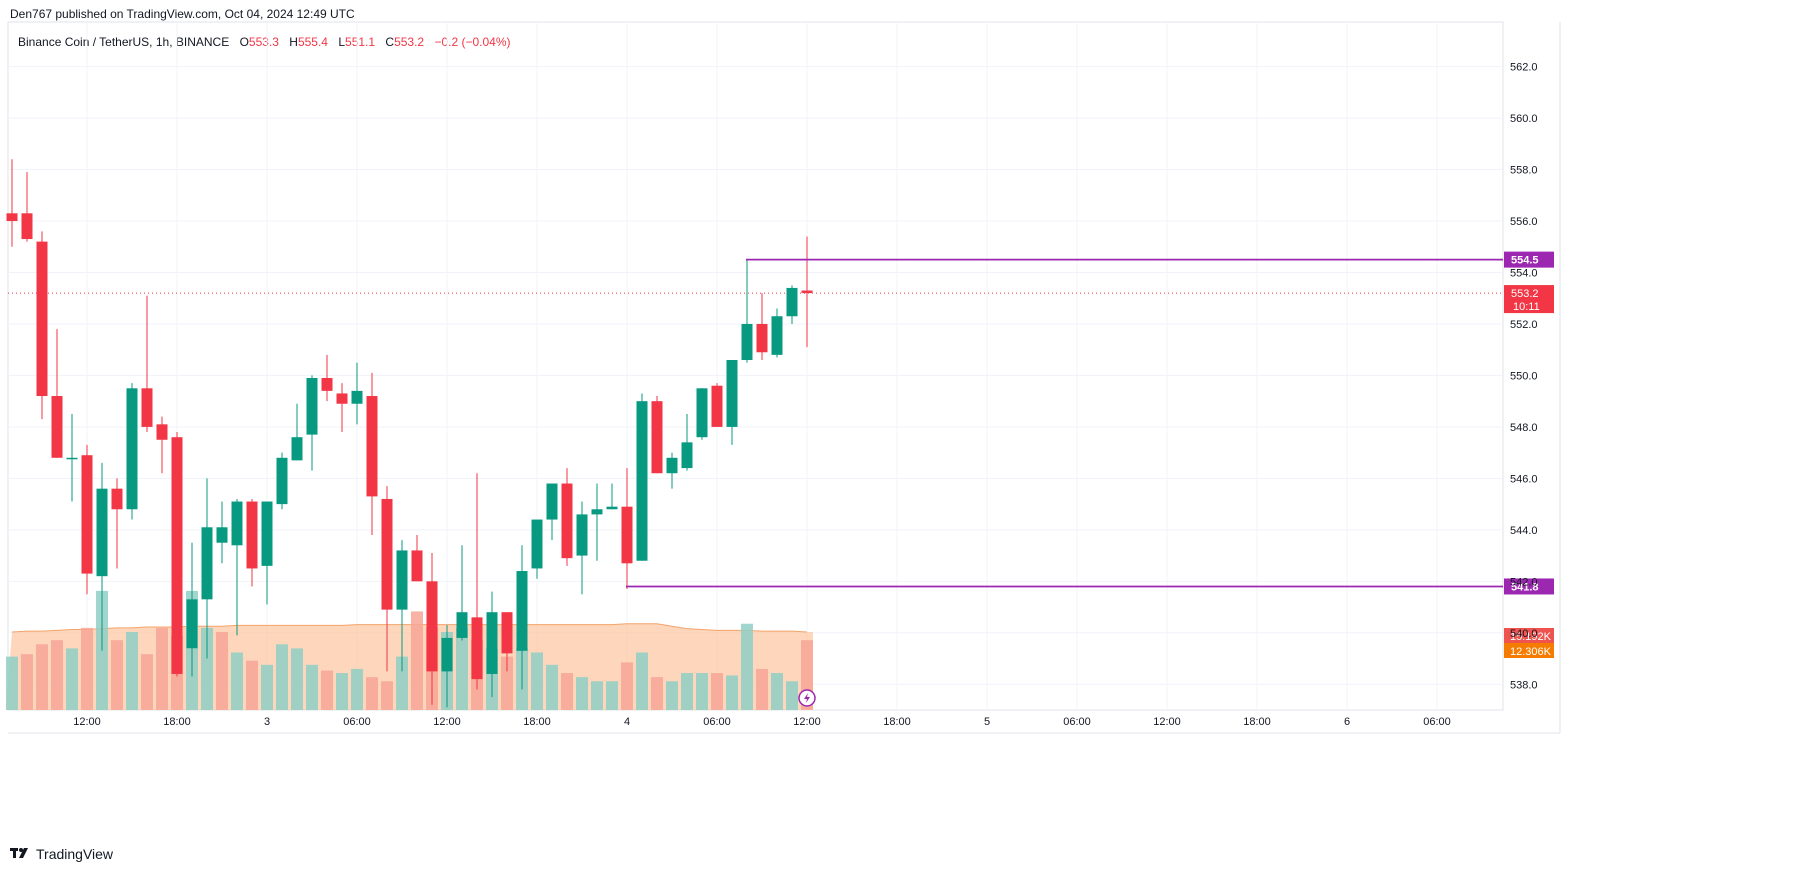 Image resolution: width=1794 pixels, height=874 pixels. I want to click on y-tick-label: 550.0, so click(1524, 376).